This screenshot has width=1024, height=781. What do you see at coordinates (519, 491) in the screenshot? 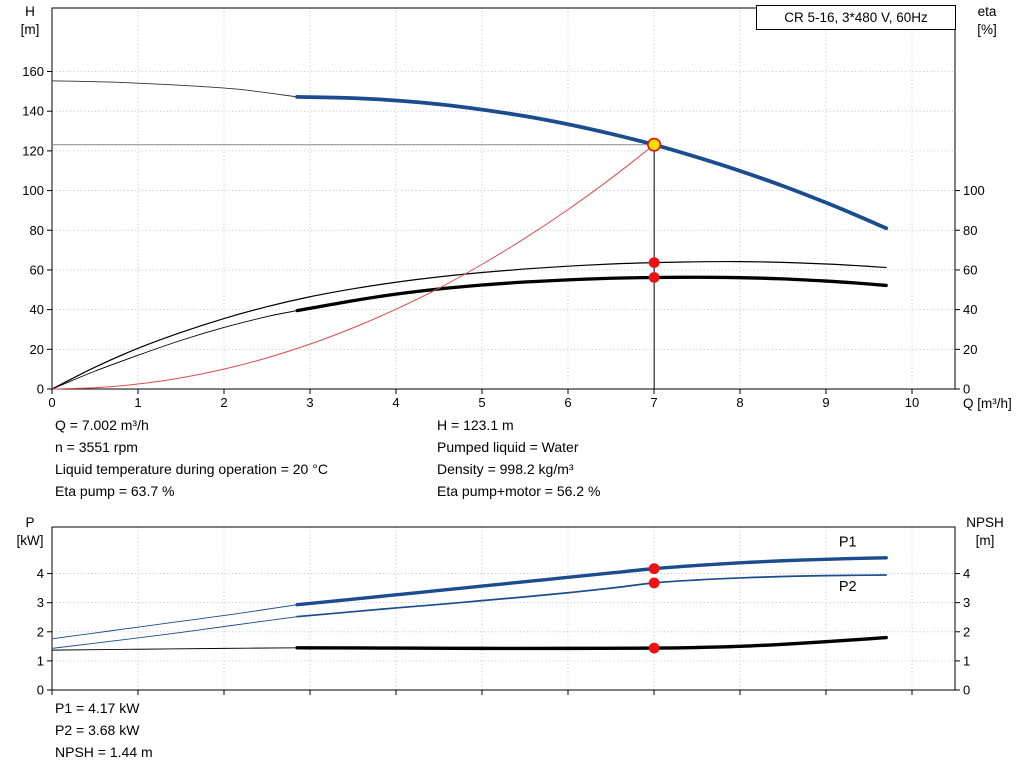
I see `result-eta-pump-motor: Eta pump+motor = 56.2 %` at bounding box center [519, 491].